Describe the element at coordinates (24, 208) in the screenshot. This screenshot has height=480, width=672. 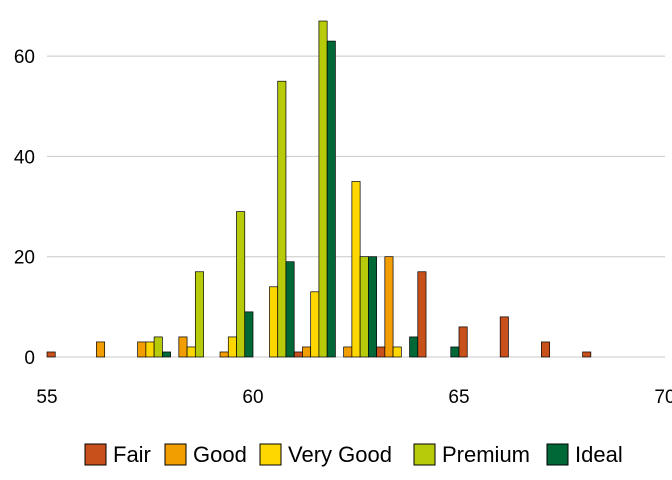
I see `y-axis: 0 20 40 60` at that location.